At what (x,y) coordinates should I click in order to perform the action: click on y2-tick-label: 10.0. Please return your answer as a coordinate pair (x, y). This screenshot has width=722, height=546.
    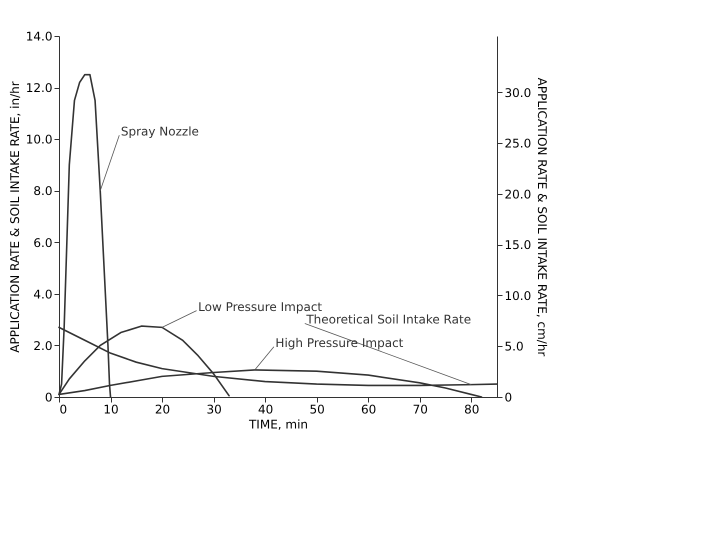
    Looking at the image, I should click on (518, 295).